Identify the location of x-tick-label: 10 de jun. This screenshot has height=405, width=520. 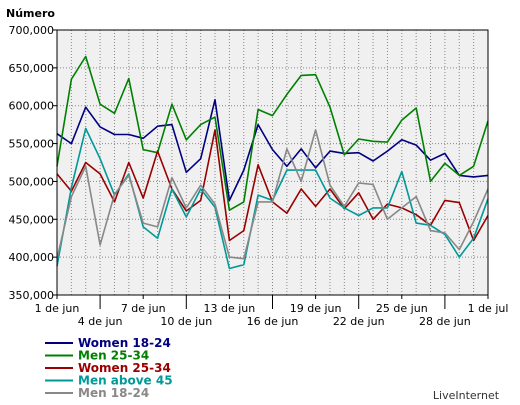
(186, 321).